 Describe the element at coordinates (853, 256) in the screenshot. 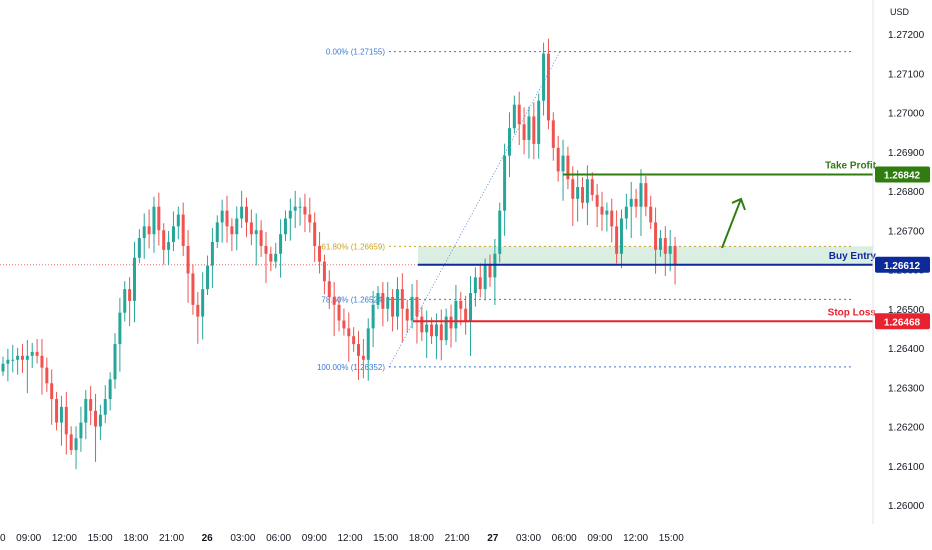

I see `buy-entry-label: Buy Entry` at that location.